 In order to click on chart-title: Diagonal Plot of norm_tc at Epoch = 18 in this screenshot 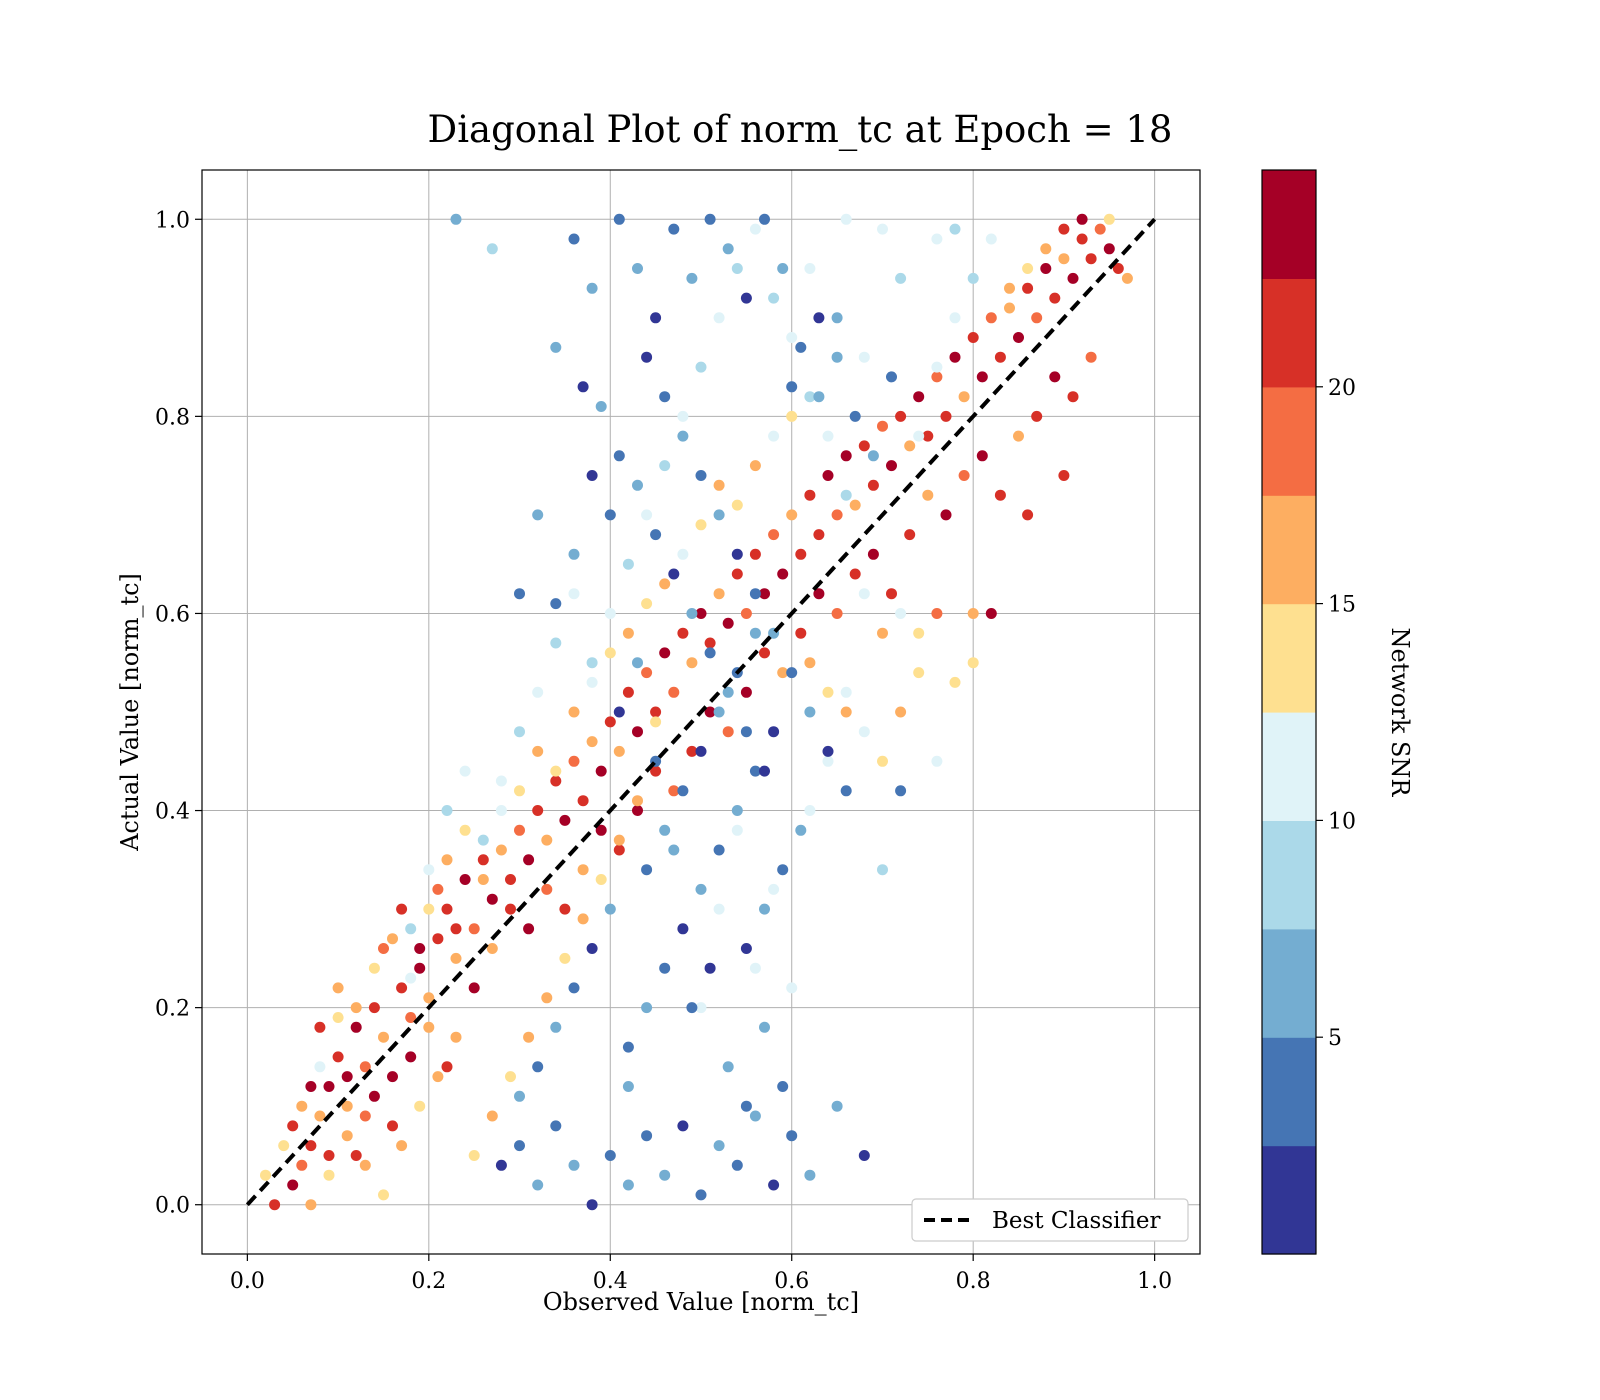, I will do `click(800, 130)`.